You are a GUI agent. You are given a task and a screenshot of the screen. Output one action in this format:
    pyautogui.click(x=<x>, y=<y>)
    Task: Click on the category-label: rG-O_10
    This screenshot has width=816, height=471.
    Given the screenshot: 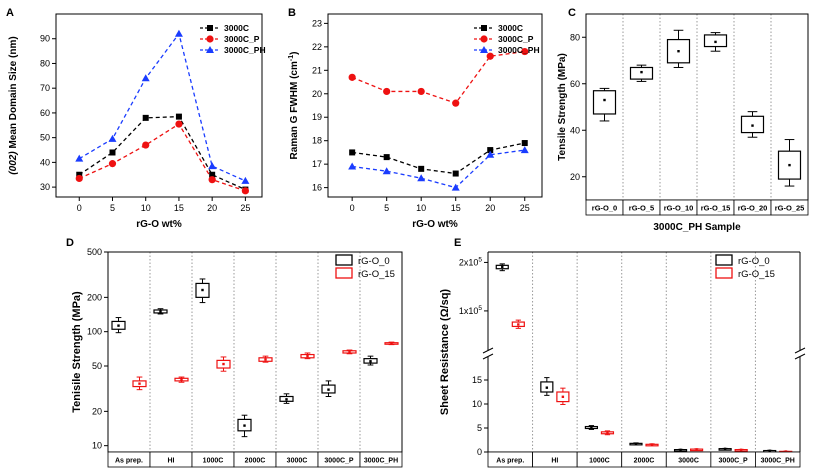 What is the action you would take?
    pyautogui.click(x=679, y=208)
    